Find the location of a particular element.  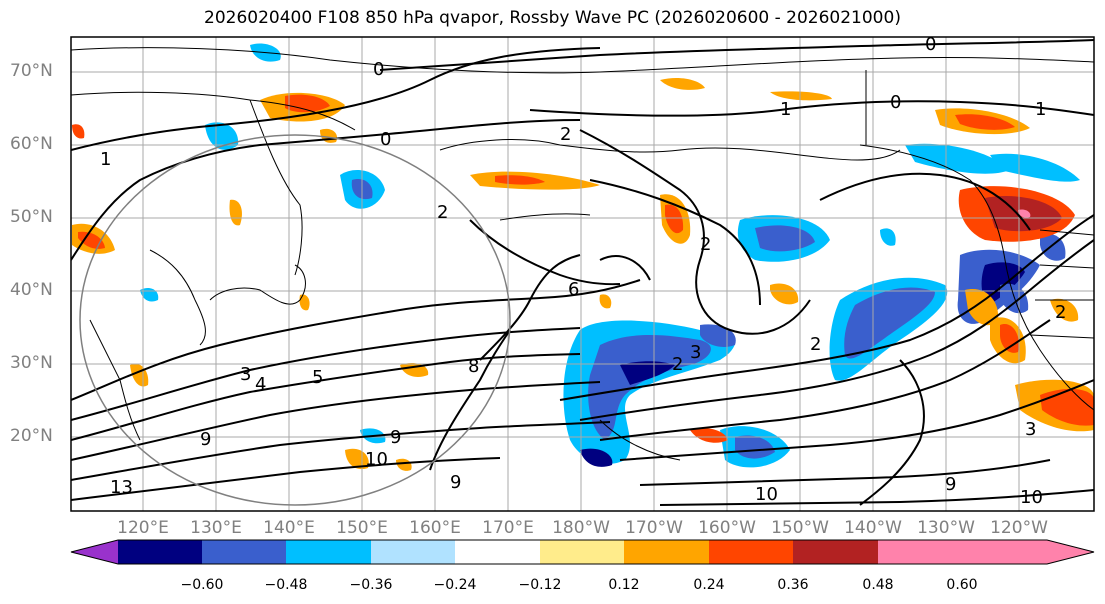

colorbar is located at coordinates (582, 552).